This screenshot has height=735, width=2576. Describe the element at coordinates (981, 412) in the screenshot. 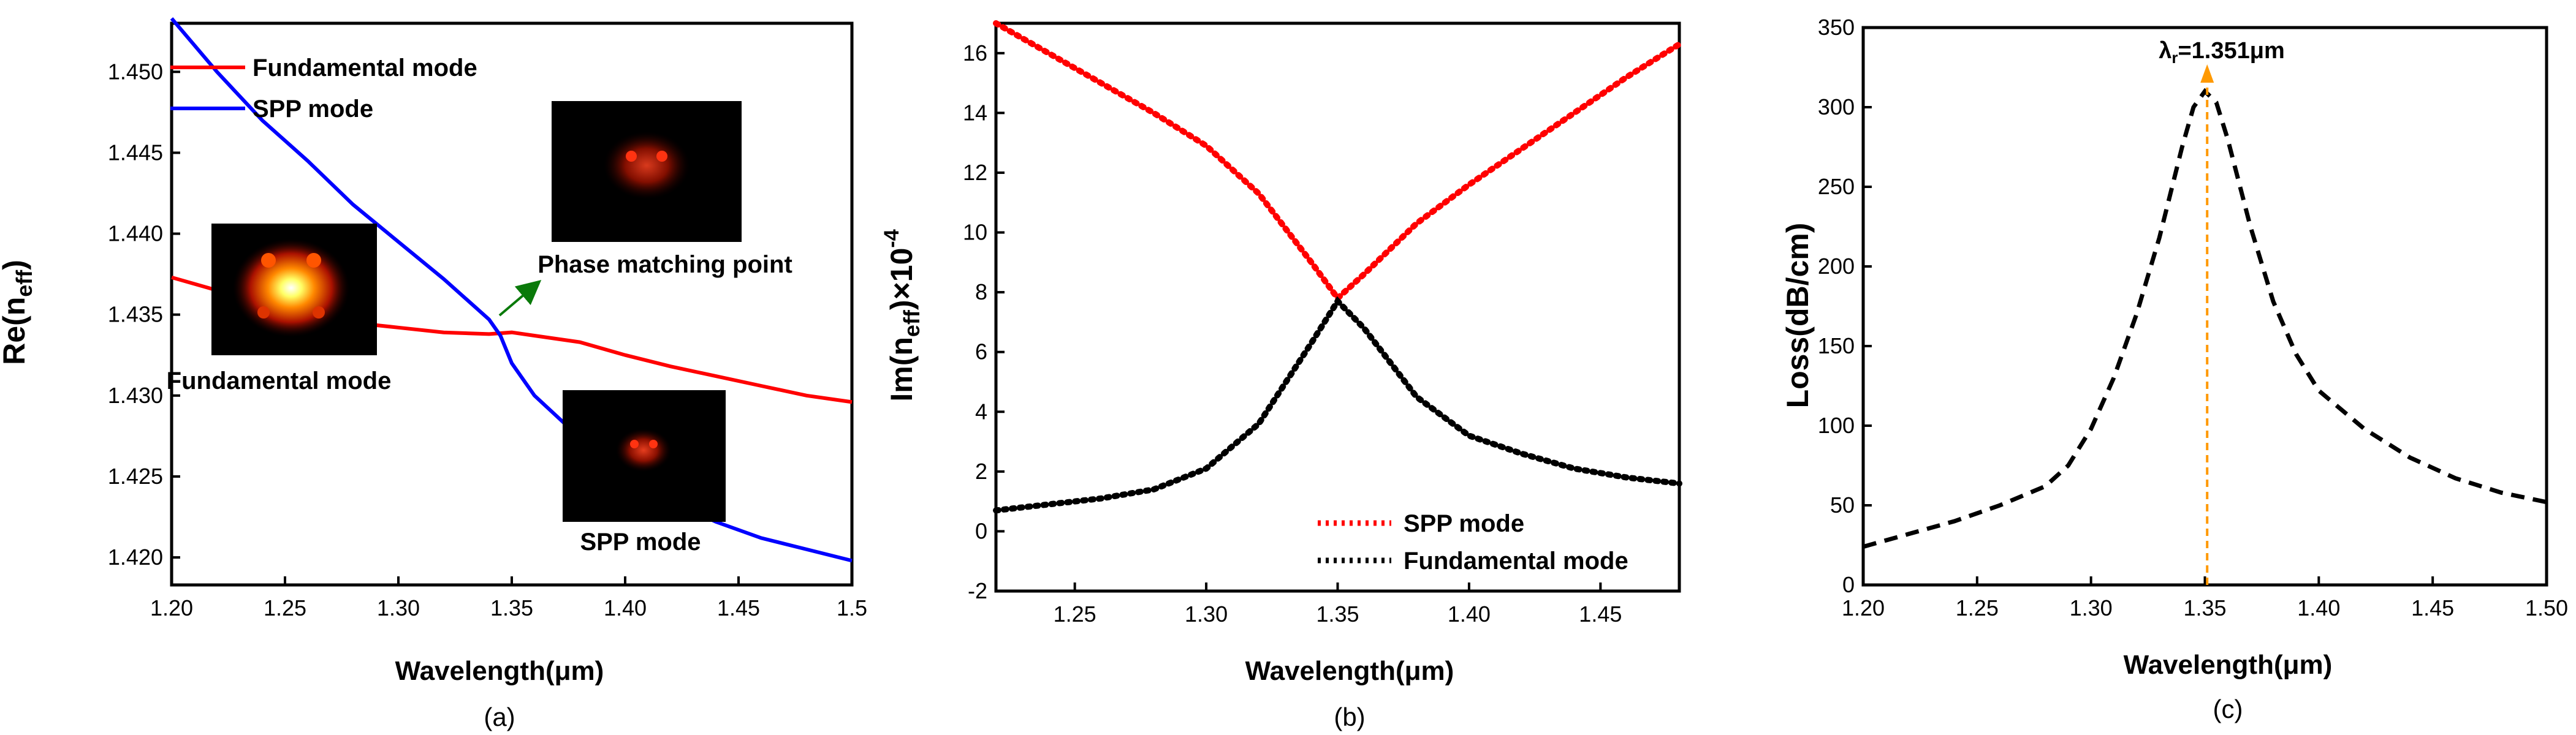

I see `y-tick-label-b: 4` at that location.